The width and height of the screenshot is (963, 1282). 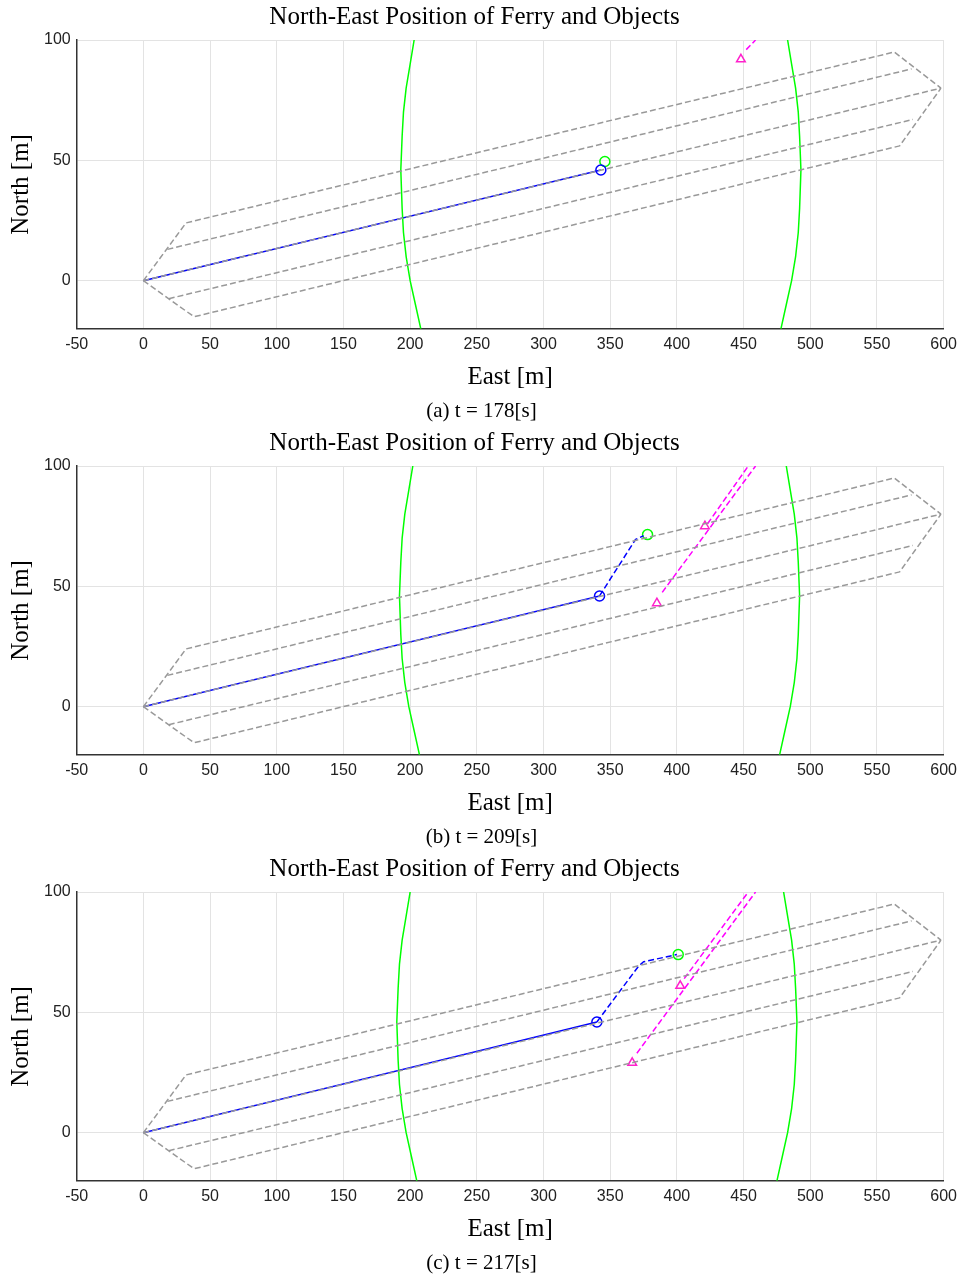 I want to click on text: (c) t = 217[s], so click(x=481, y=1262).